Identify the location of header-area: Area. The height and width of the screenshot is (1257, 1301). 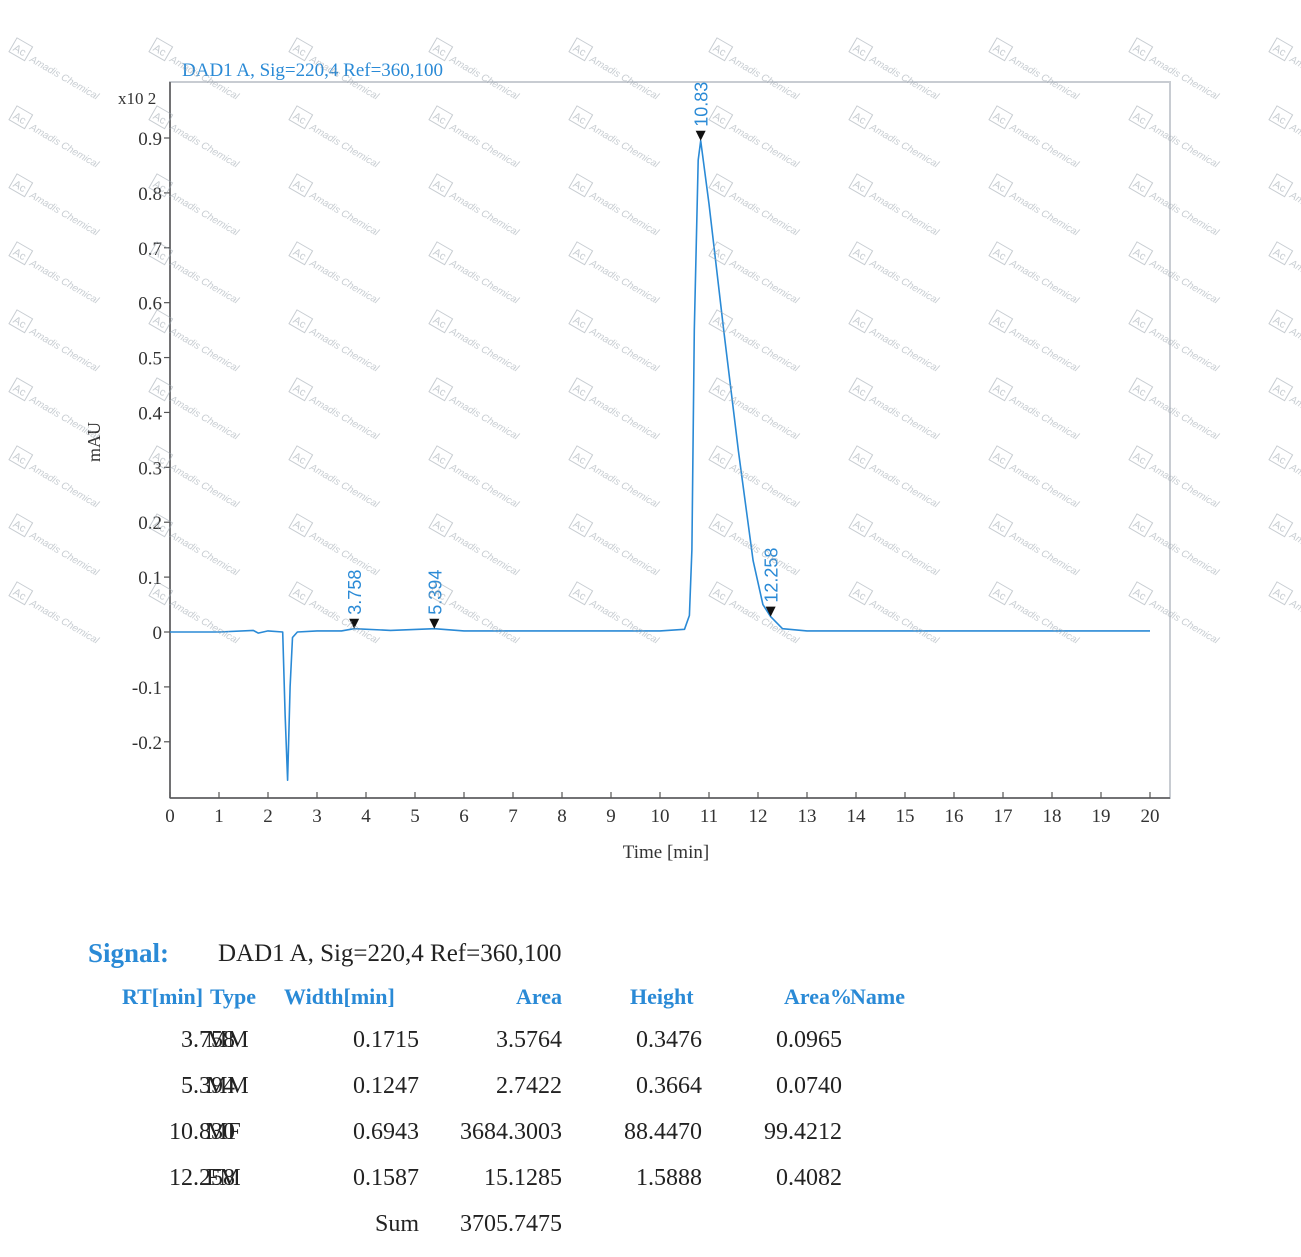
(539, 996).